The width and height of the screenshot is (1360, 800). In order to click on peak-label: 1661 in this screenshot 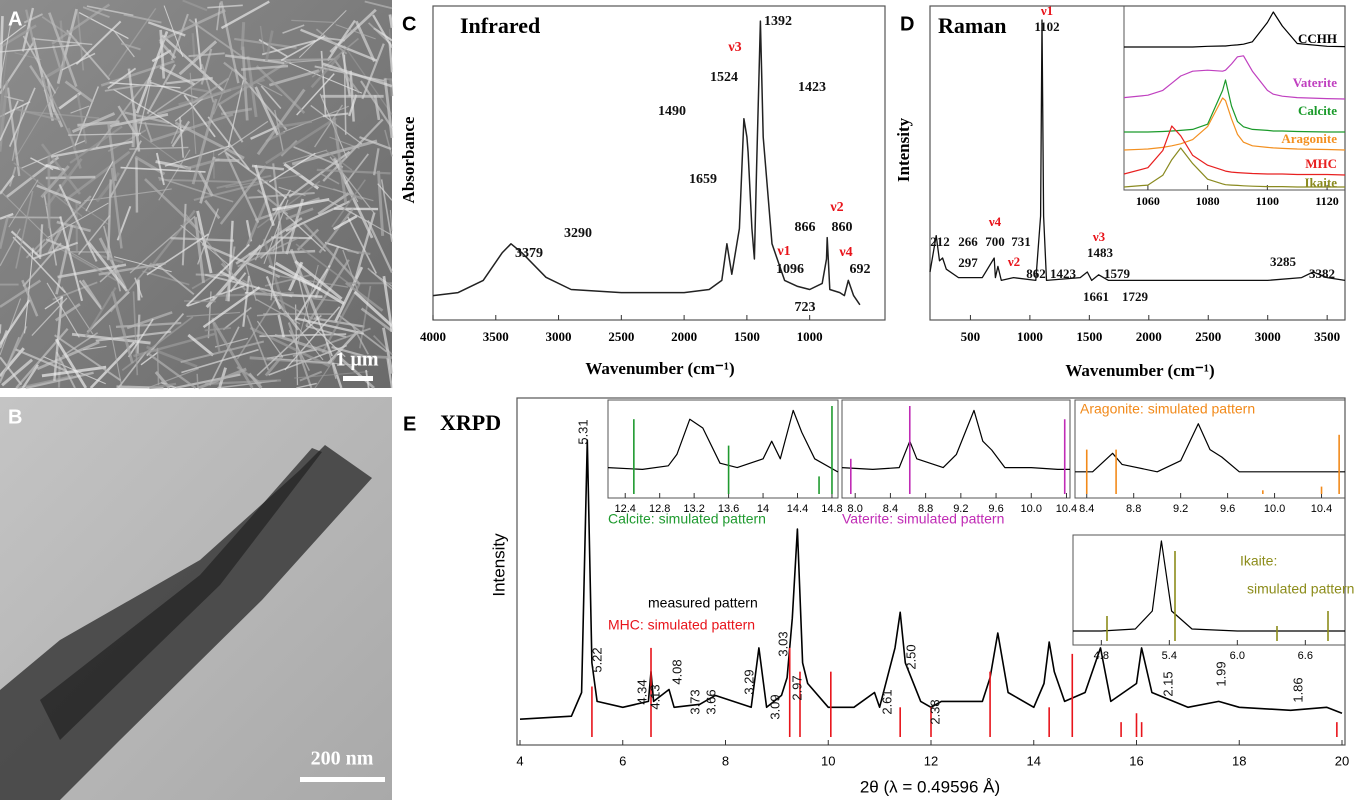, I will do `click(1096, 296)`.